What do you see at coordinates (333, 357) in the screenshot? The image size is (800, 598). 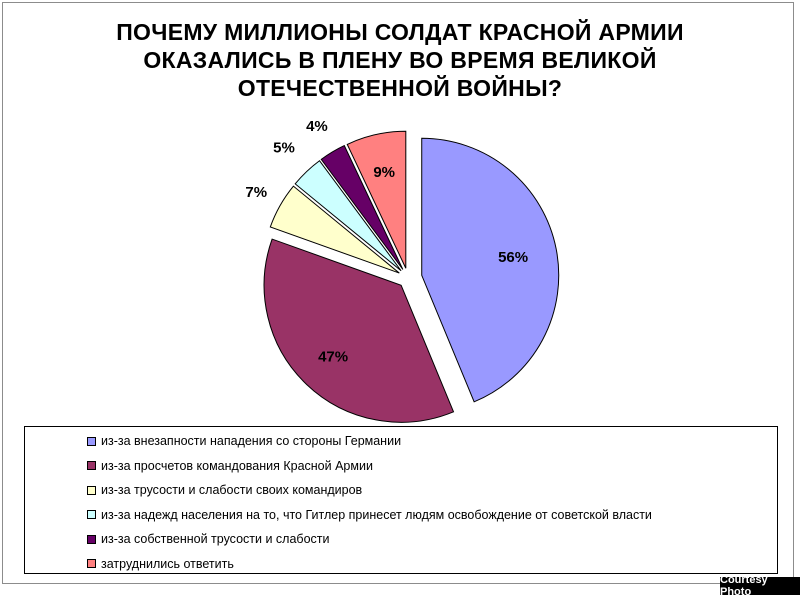 I see `slice-value-label: 47%` at bounding box center [333, 357].